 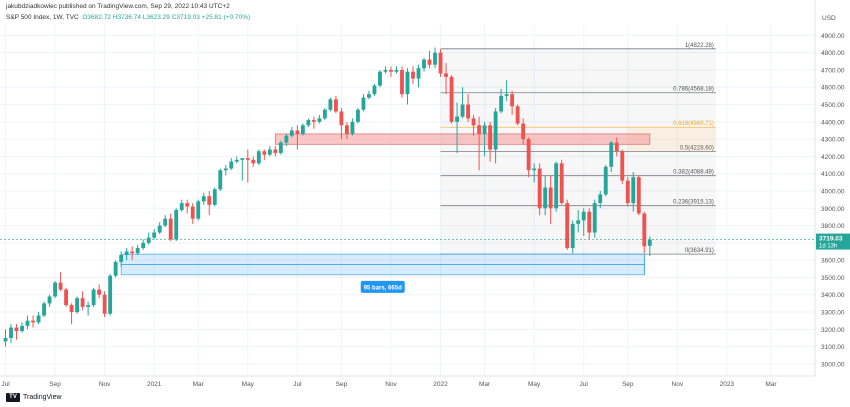 What do you see at coordinates (833, 70) in the screenshot?
I see `price-tick-label: 4700.00` at bounding box center [833, 70].